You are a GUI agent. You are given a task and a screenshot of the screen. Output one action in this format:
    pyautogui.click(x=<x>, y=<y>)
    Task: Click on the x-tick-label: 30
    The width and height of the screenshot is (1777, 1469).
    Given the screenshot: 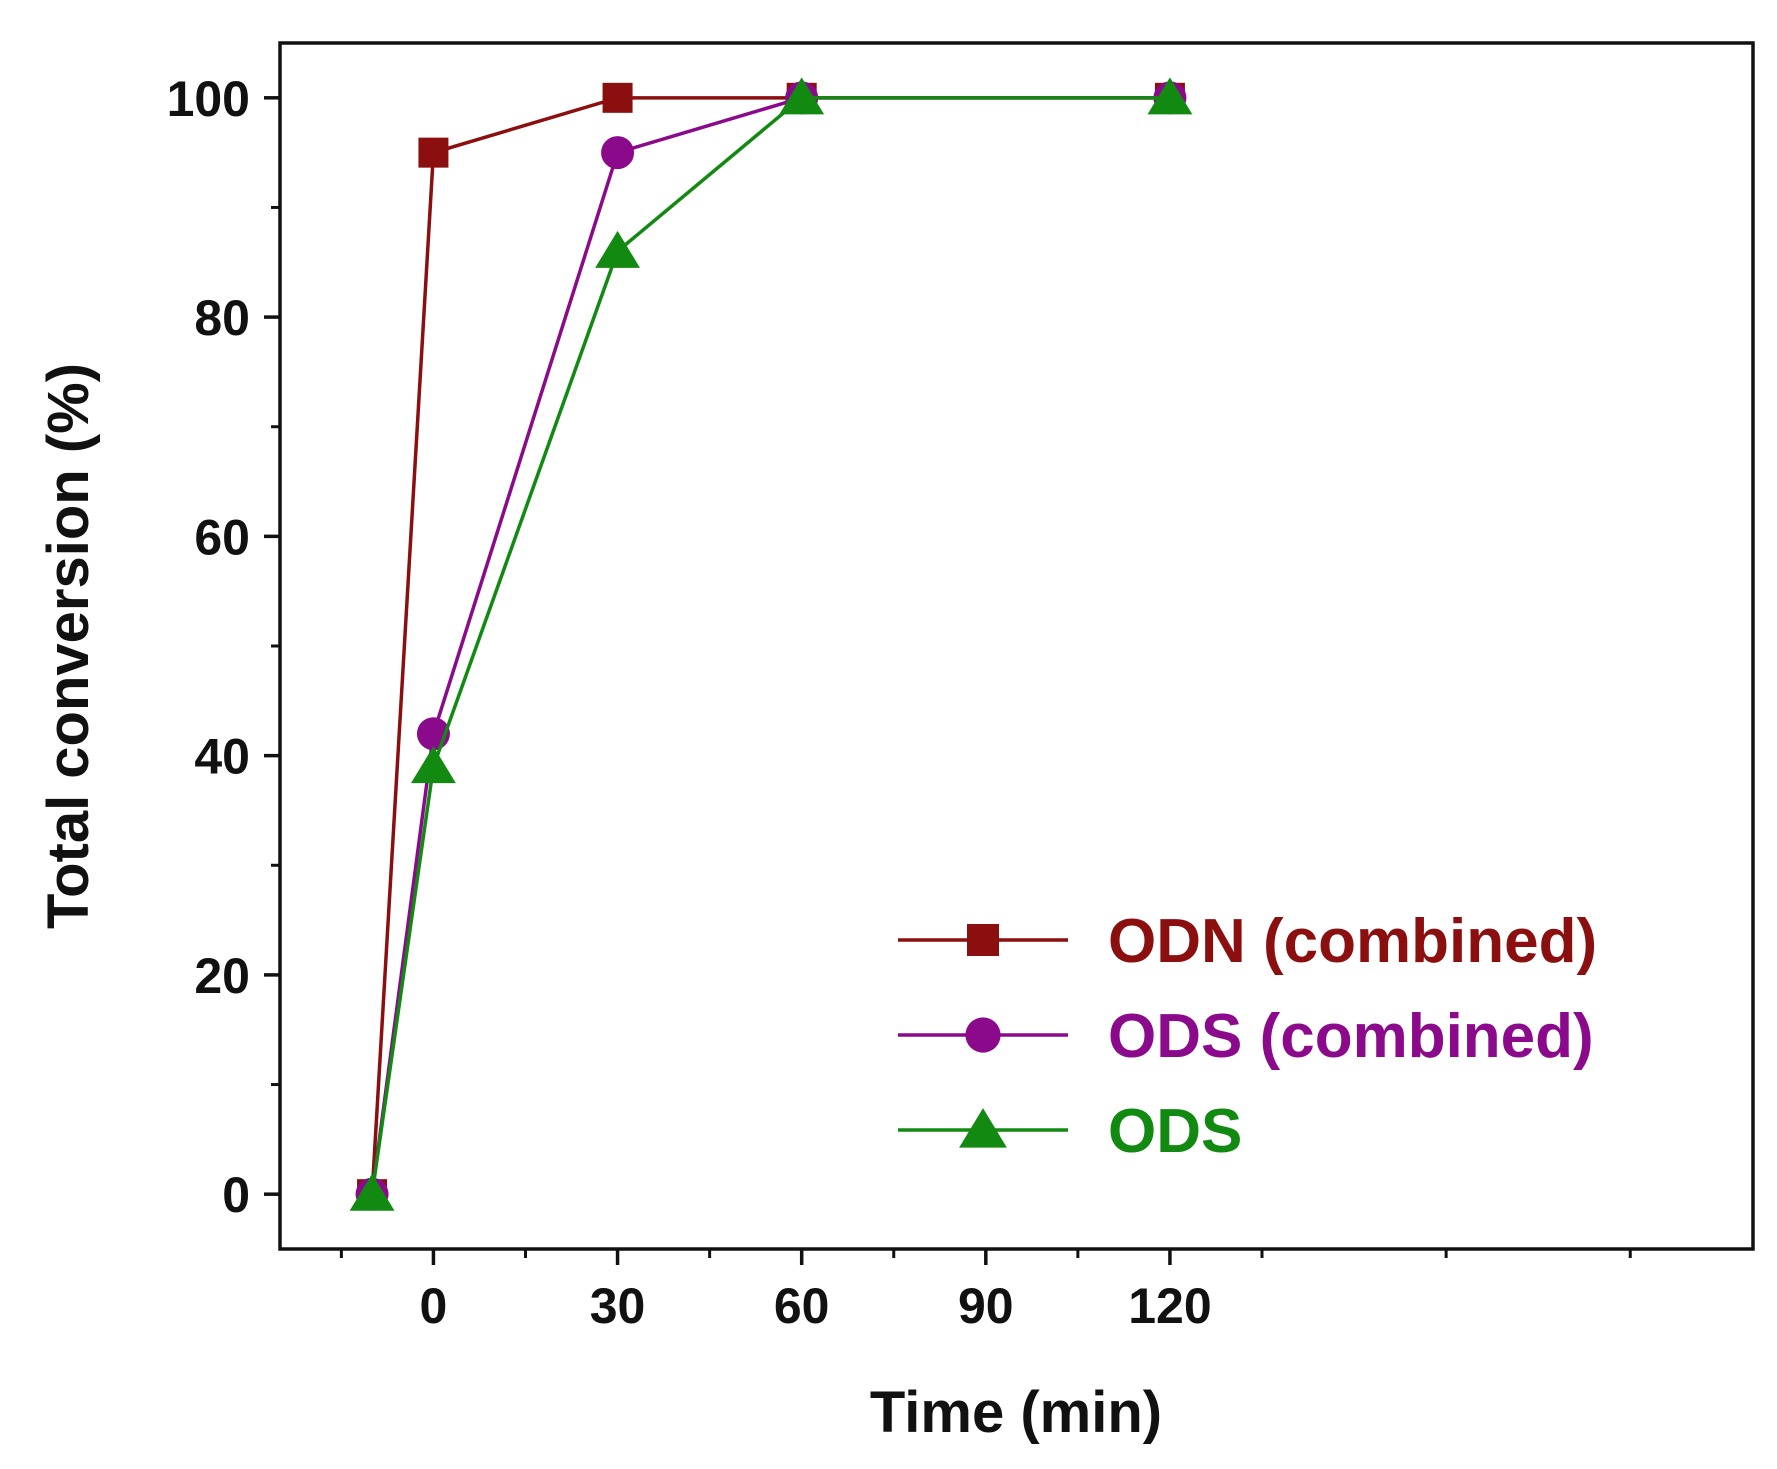 What is the action you would take?
    pyautogui.click(x=618, y=1306)
    